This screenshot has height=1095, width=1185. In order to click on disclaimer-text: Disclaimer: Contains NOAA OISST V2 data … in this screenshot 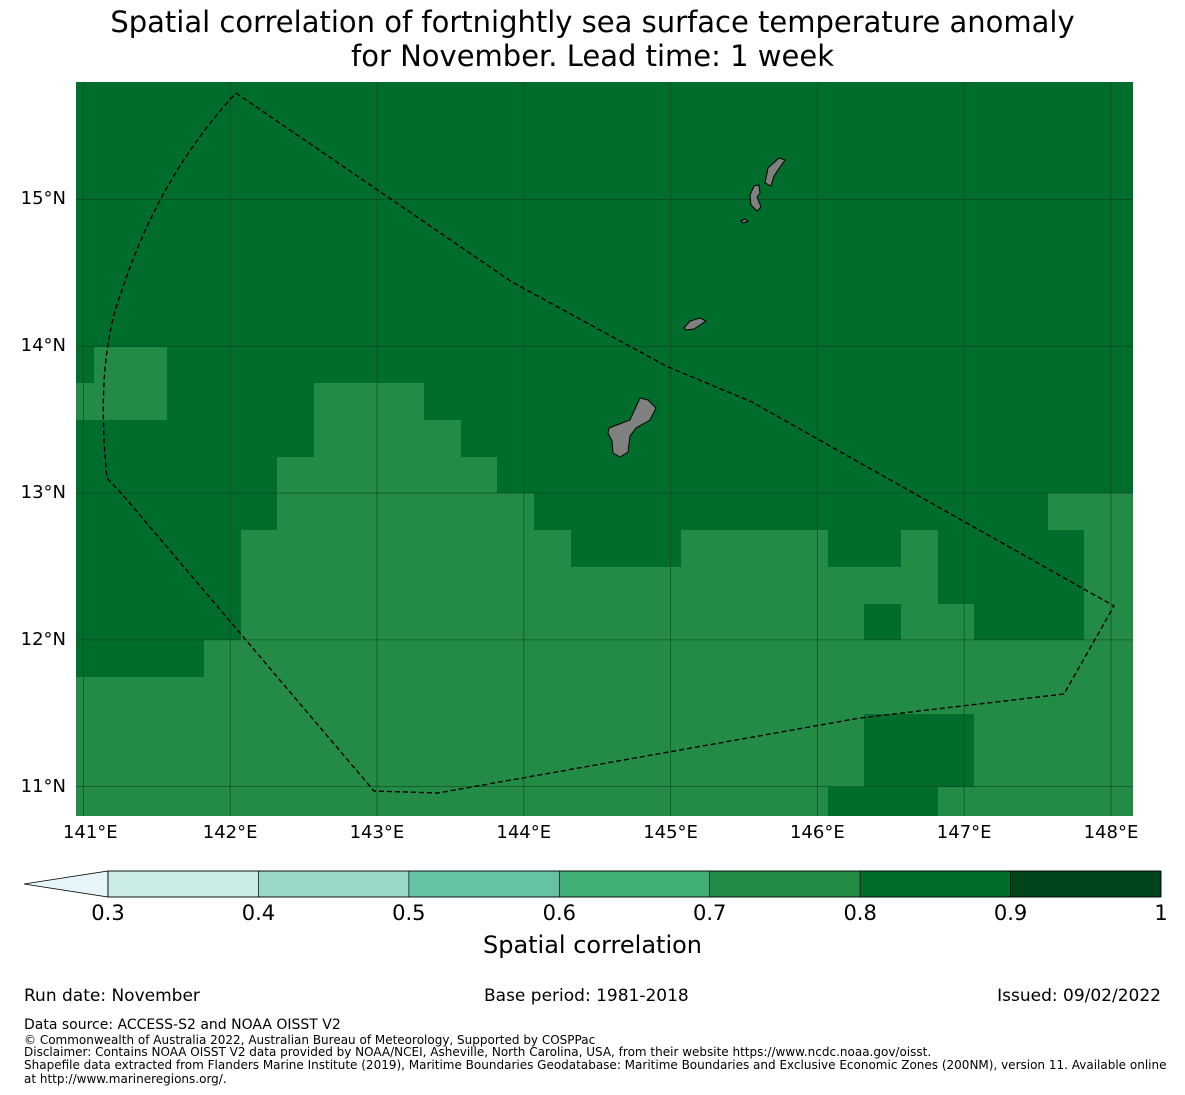, I will do `click(478, 1052)`.